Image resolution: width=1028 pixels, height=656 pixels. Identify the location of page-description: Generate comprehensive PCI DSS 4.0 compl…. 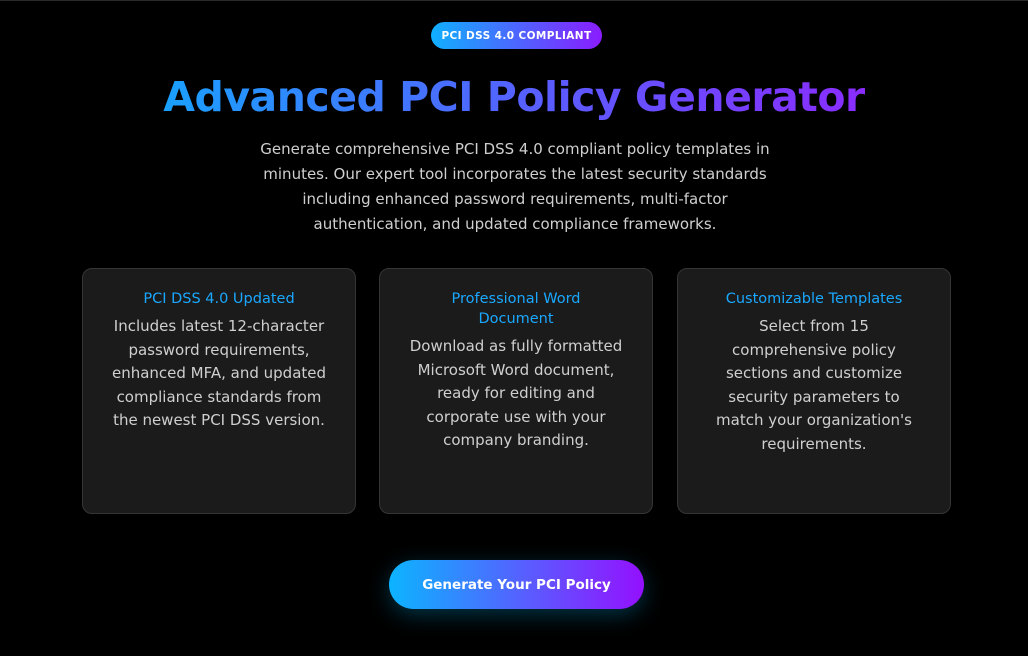
(515, 186).